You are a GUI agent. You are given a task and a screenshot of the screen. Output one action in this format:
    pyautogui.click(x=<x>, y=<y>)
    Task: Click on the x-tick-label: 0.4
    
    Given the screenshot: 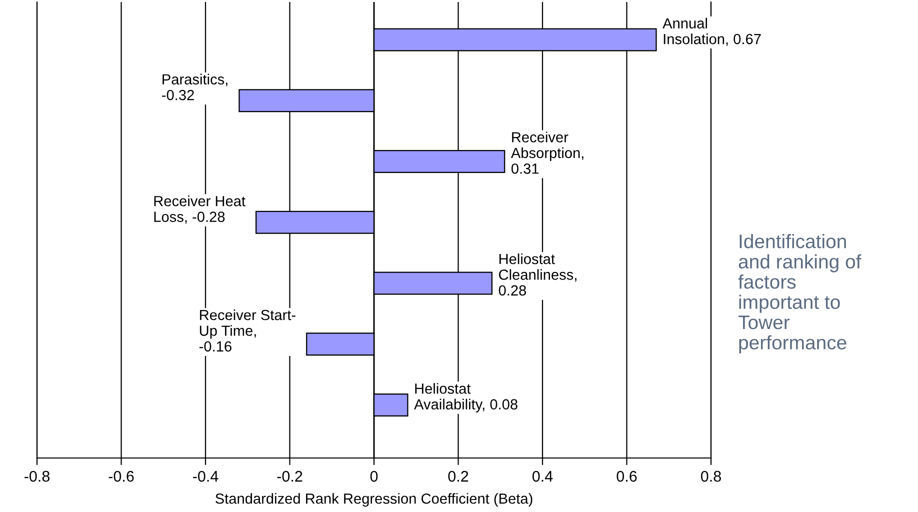 What is the action you would take?
    pyautogui.click(x=542, y=476)
    